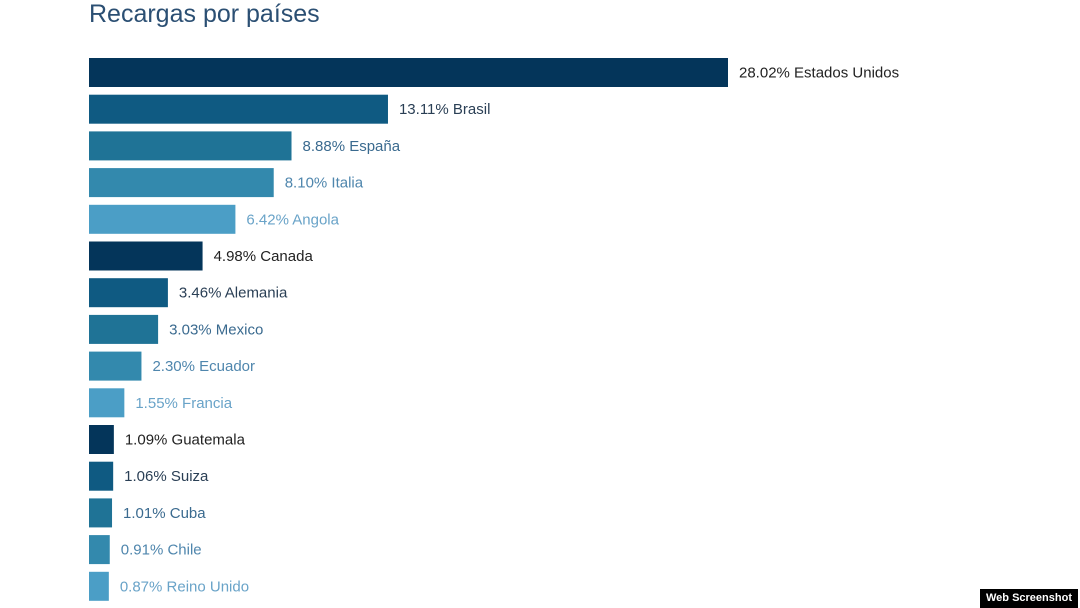 This screenshot has width=1080, height=608. Describe the element at coordinates (161, 550) in the screenshot. I see `bar-label-chile: 0.91% Chile` at that location.